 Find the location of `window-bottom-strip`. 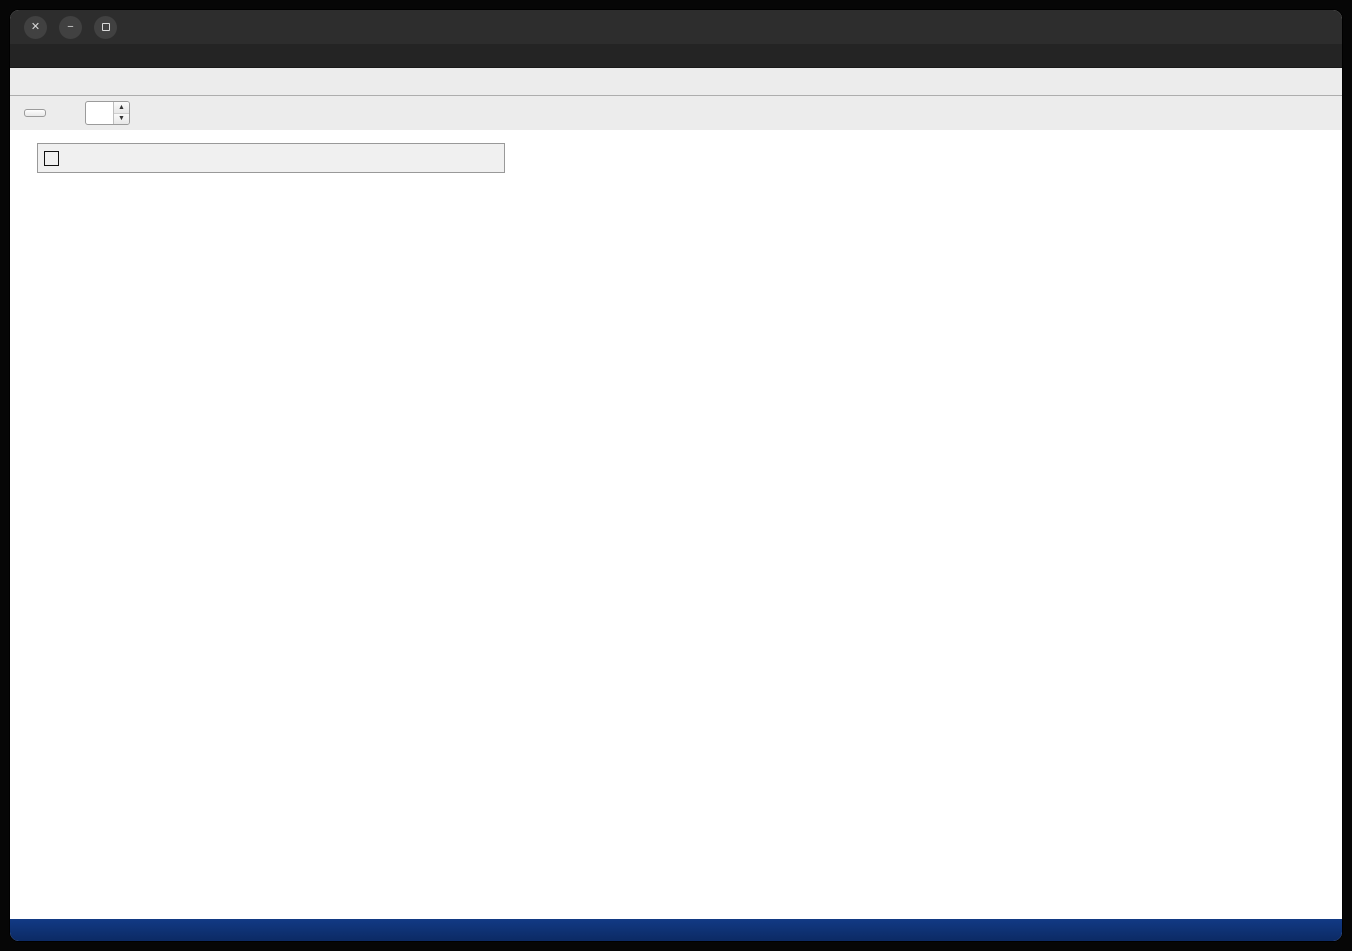

window-bottom-strip is located at coordinates (676, 930).